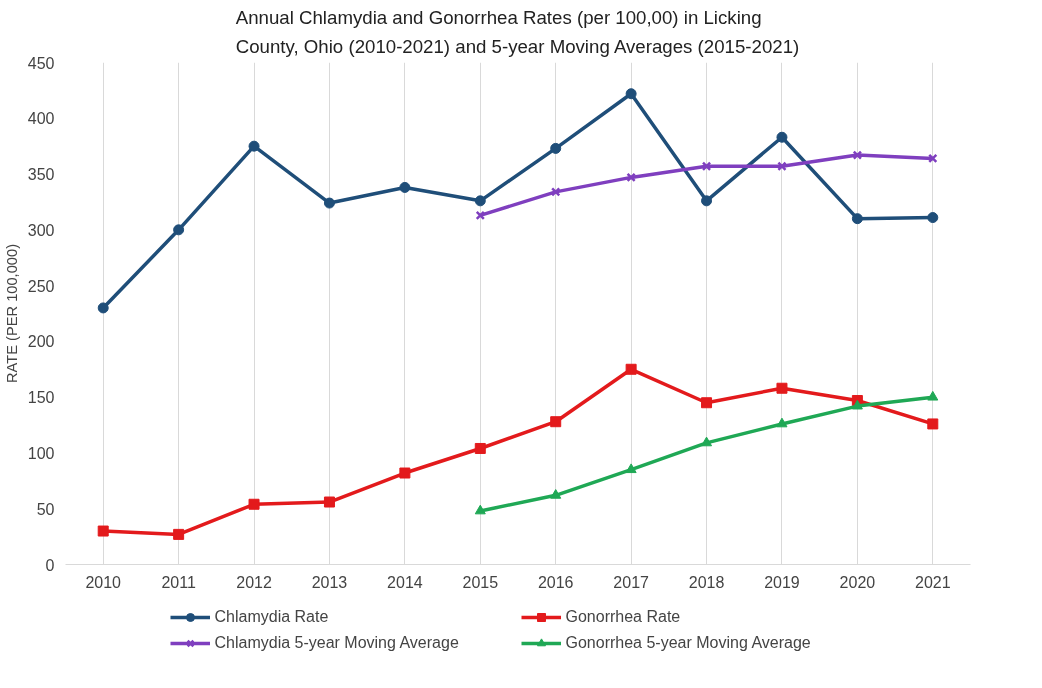 This screenshot has height=688, width=1042. What do you see at coordinates (329, 582) in the screenshot?
I see `x-tick-label: 2013` at bounding box center [329, 582].